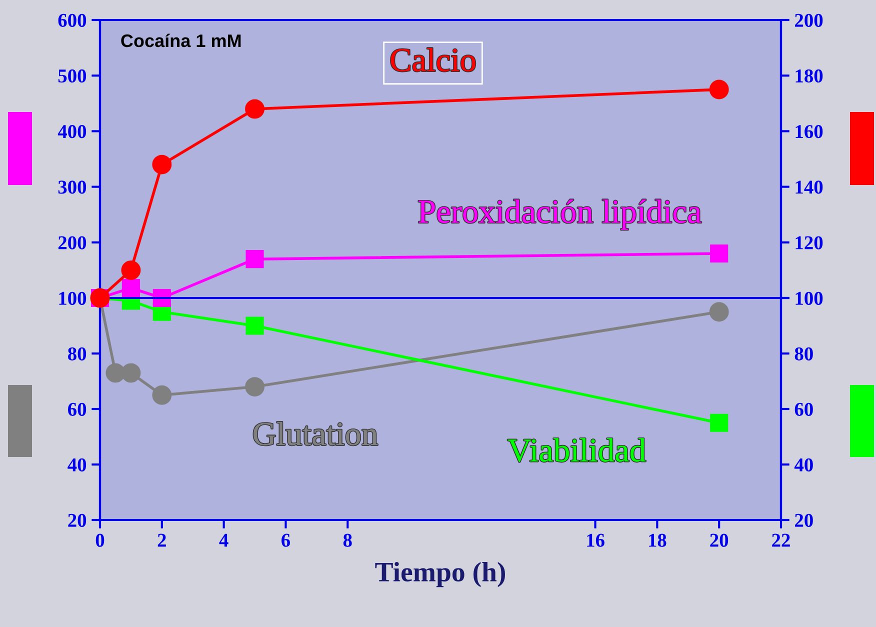  Describe the element at coordinates (809, 243) in the screenshot. I see `y2-tick-label: 120` at that location.